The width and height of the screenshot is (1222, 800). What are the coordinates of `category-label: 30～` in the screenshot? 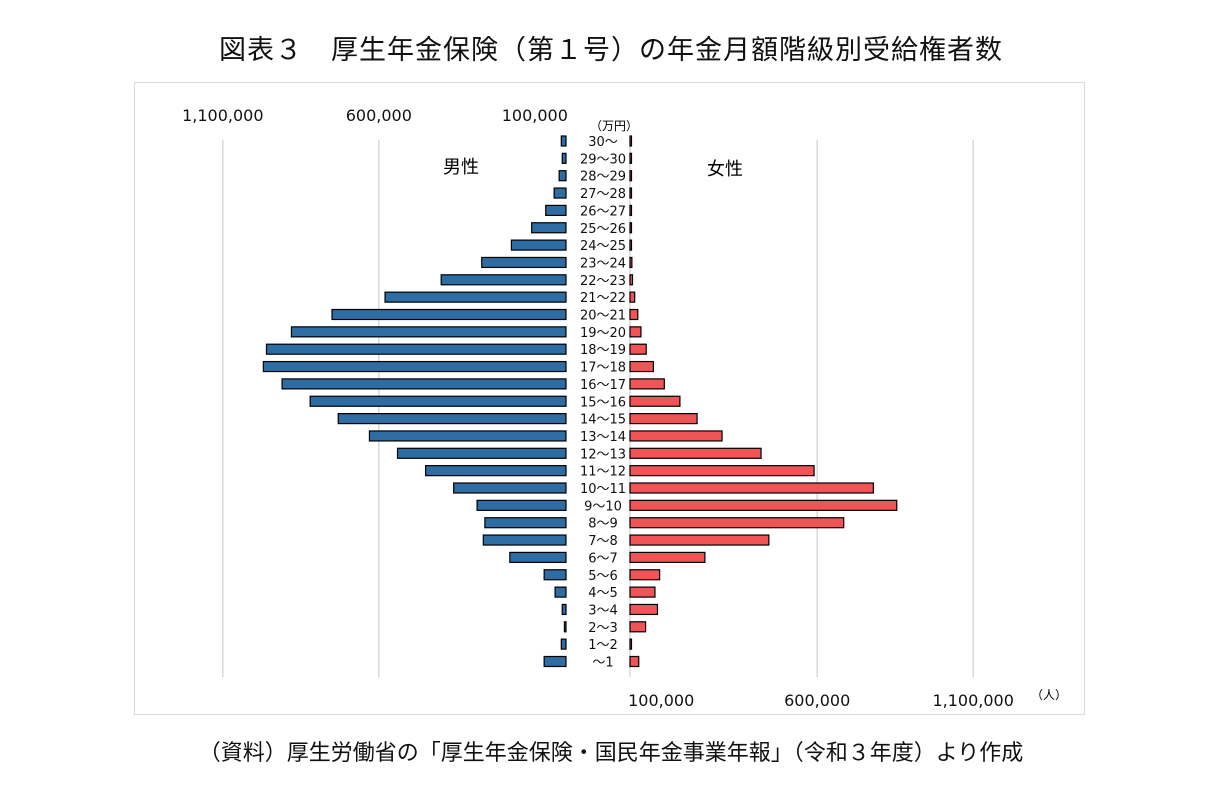 It's located at (603, 142).